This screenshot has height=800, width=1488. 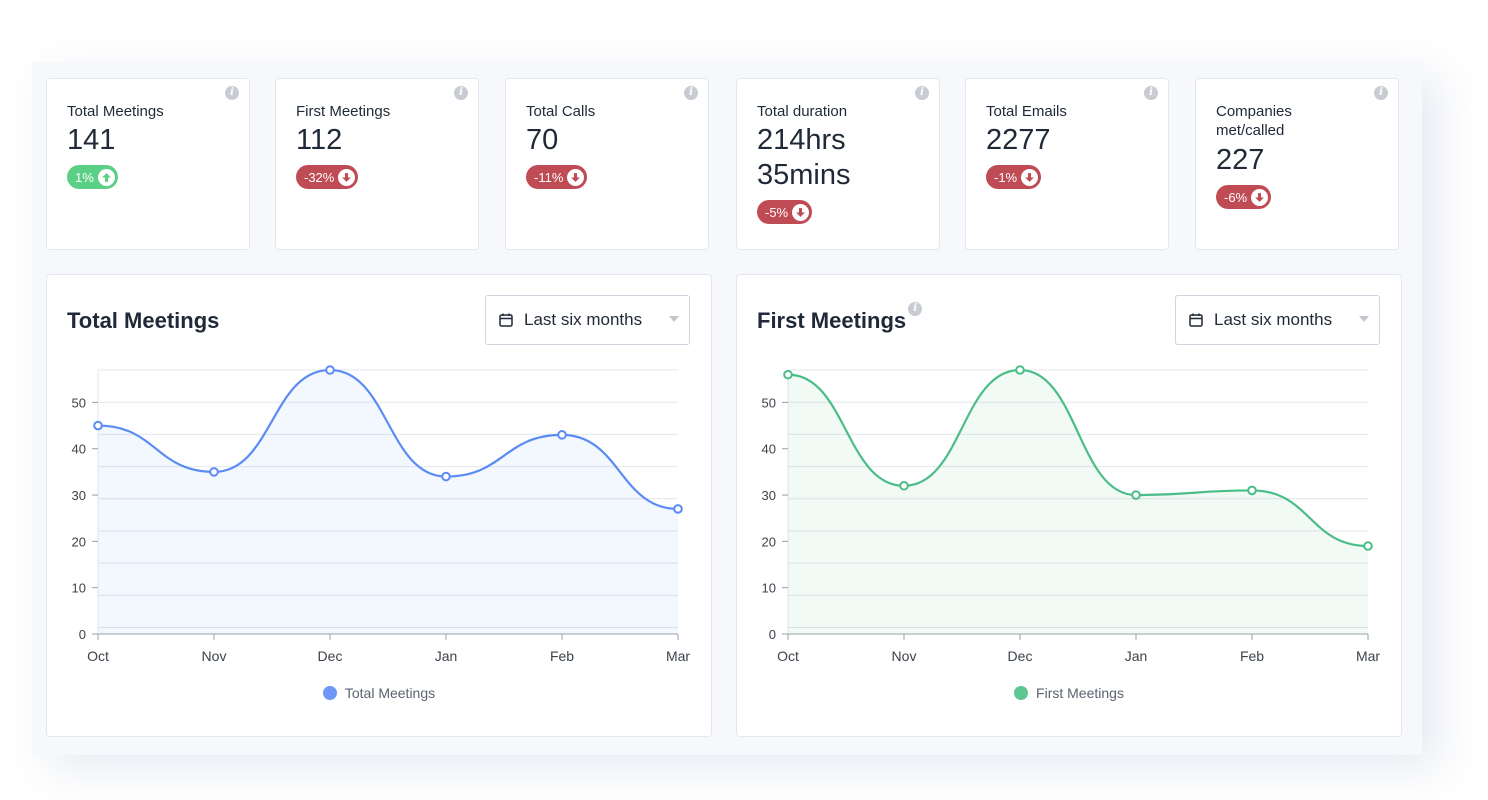 I want to click on series-area, so click(x=1078, y=502).